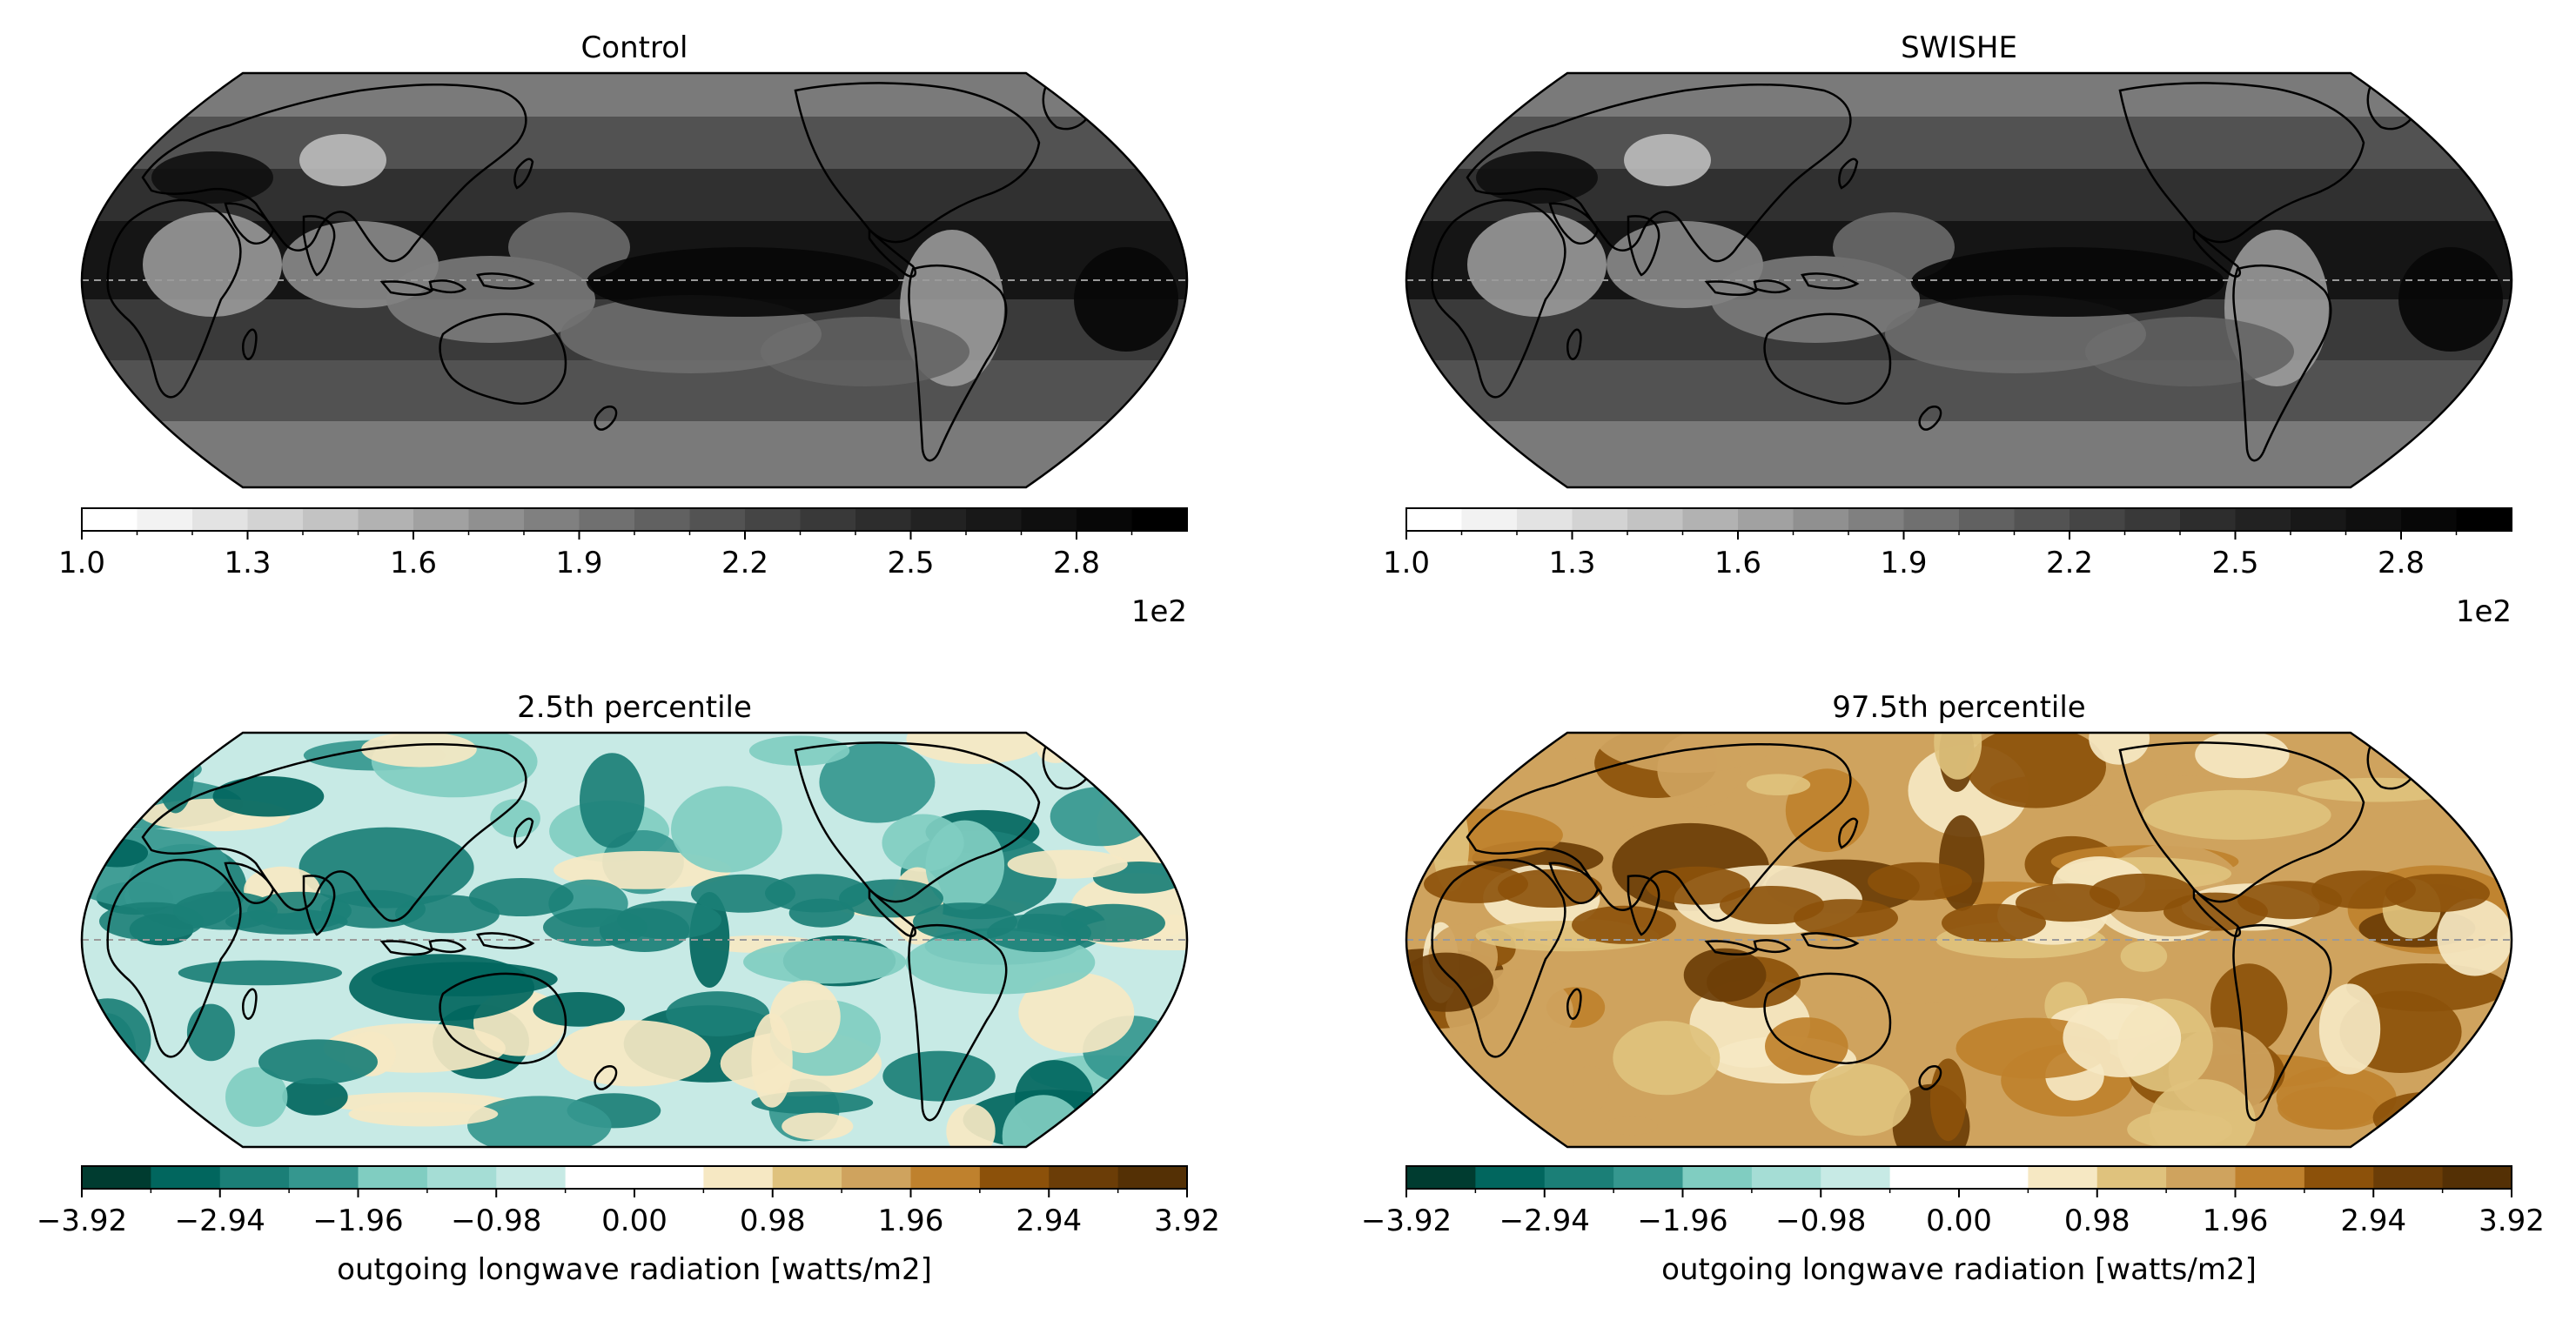 This screenshot has width=2576, height=1321. Describe the element at coordinates (1959, 707) in the screenshot. I see `panel-title: 97.5th percentile` at that location.